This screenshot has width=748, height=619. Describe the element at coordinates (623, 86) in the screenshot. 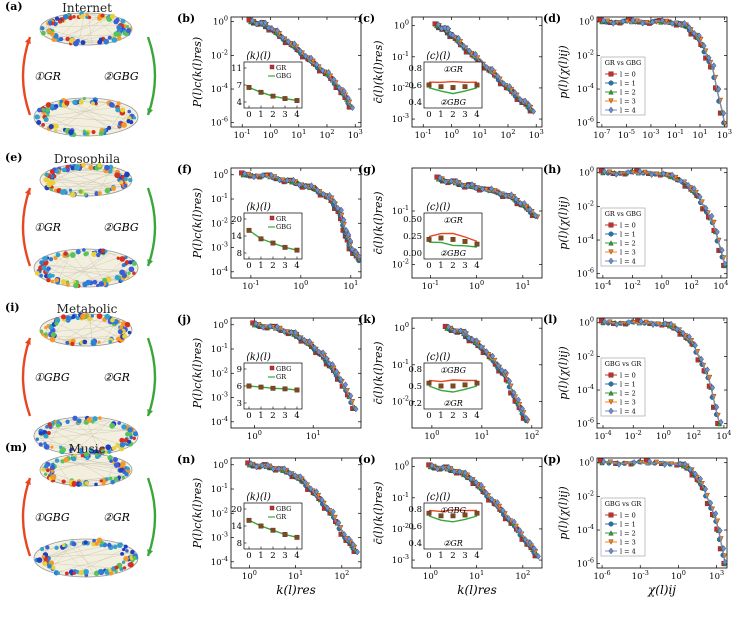

I see `legend: GR vs GBG l = 0l = 1l = 2l = 3l = 4` at that location.